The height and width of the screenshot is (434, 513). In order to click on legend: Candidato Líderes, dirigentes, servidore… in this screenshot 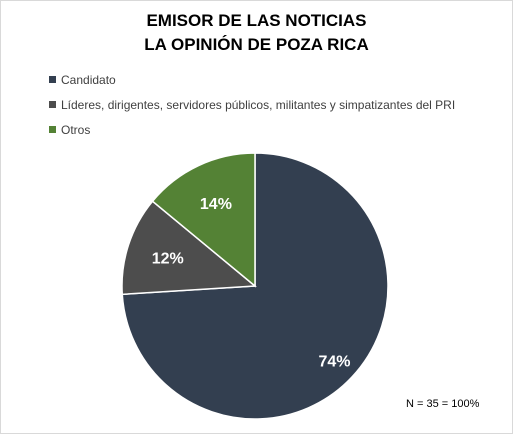, I will do `click(252, 104)`.